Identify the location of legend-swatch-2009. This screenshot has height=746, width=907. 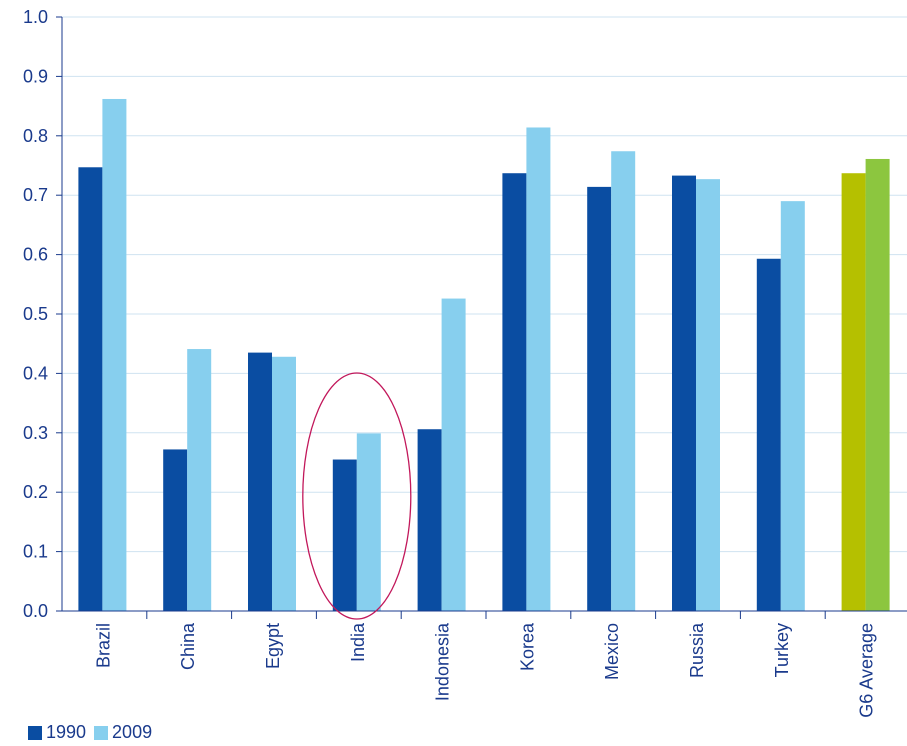
(101, 732).